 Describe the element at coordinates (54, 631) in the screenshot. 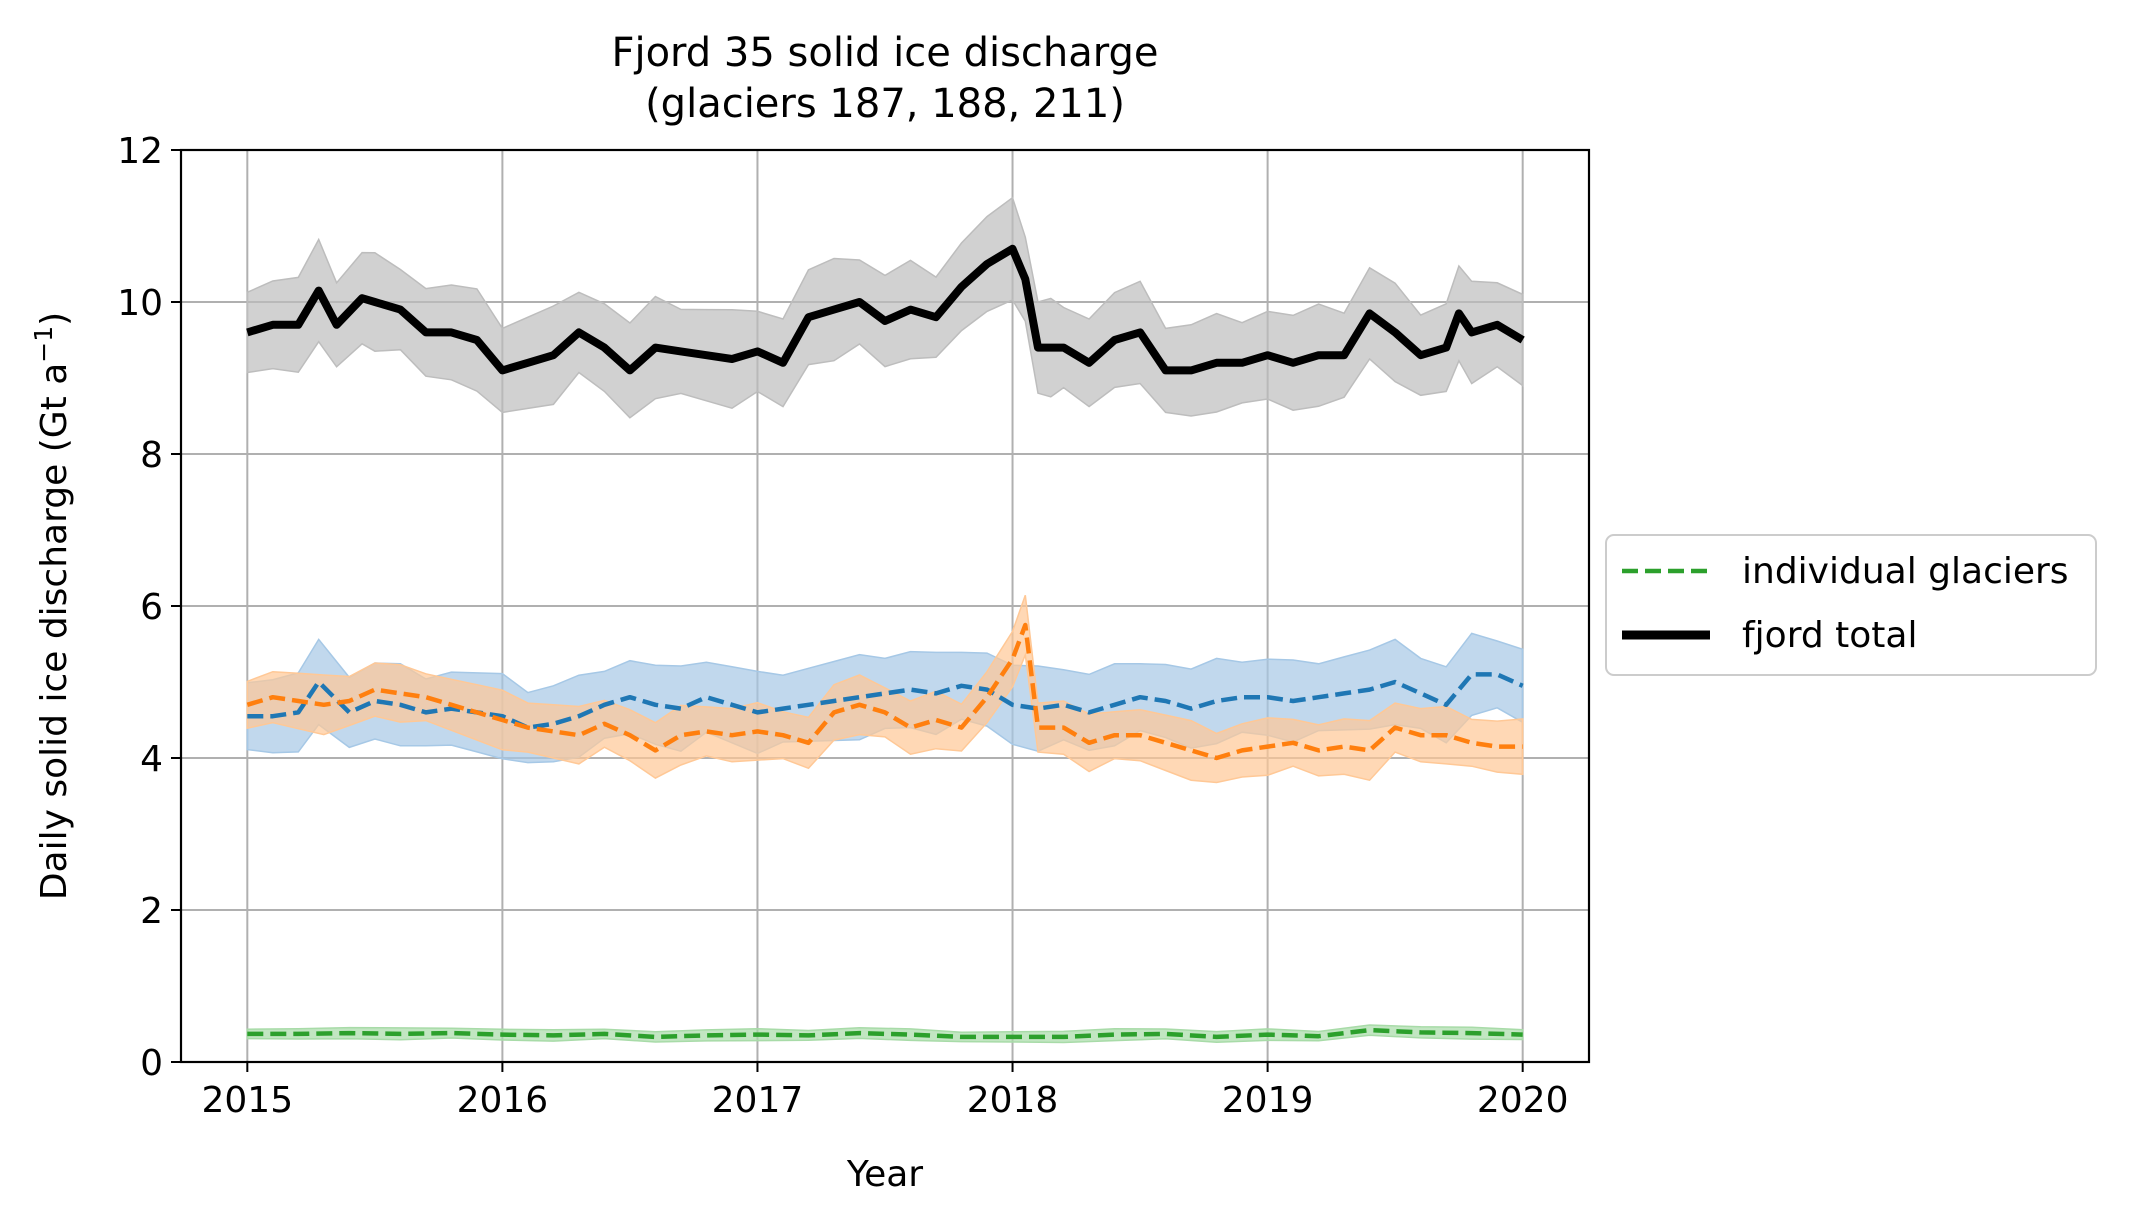

I see `y-axis-label-main: Daily solid ice discharge (Gt a` at that location.